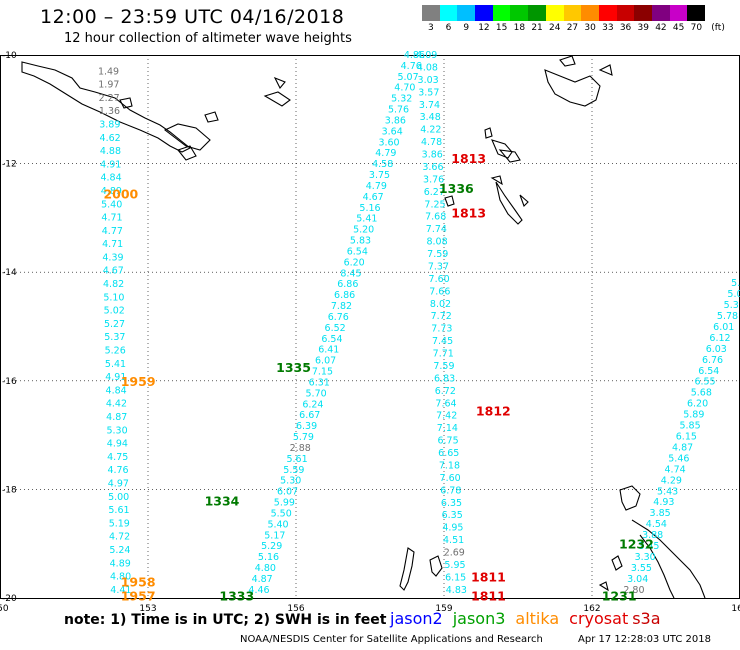 This screenshot has width=740, height=650. Describe the element at coordinates (271, 546) in the screenshot. I see `wave-height-label: 5.29` at that location.